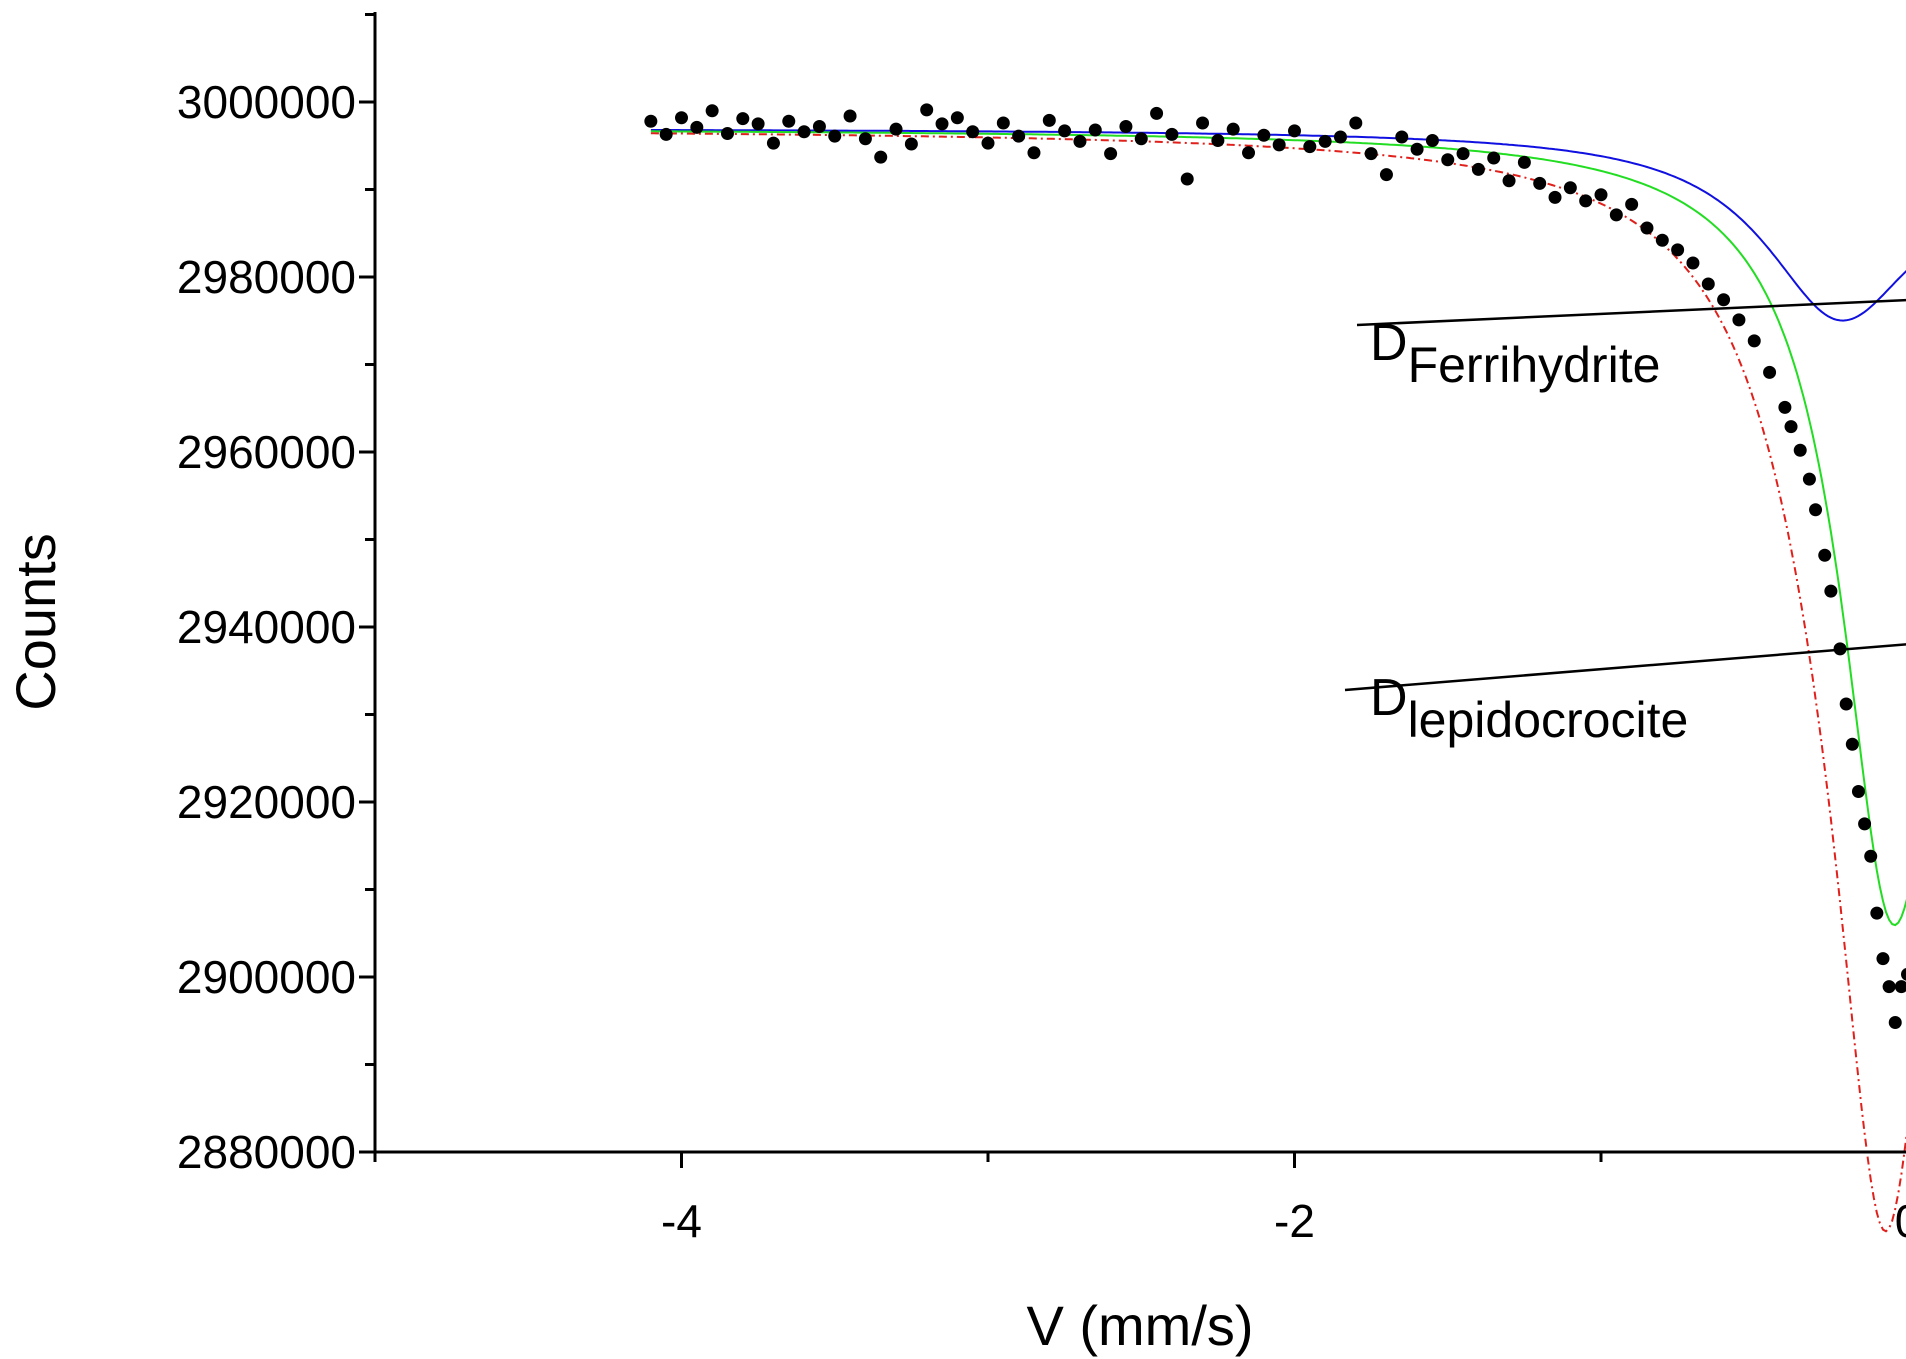 The width and height of the screenshot is (1906, 1359). I want to click on x-axis-title: V (mm/s), so click(1139, 1325).